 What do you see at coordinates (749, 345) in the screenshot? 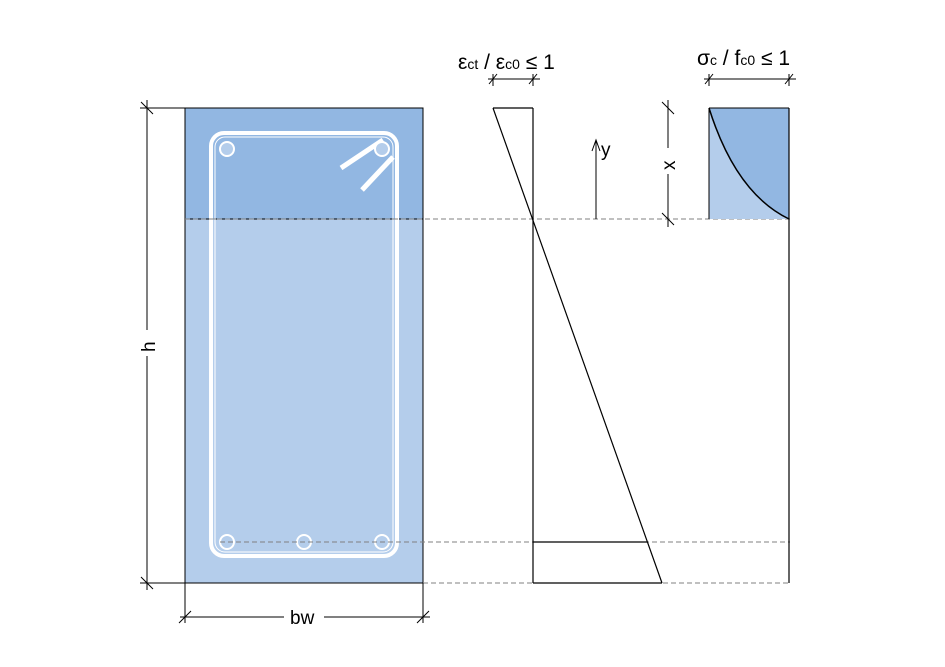
I see `stress-diagram` at bounding box center [749, 345].